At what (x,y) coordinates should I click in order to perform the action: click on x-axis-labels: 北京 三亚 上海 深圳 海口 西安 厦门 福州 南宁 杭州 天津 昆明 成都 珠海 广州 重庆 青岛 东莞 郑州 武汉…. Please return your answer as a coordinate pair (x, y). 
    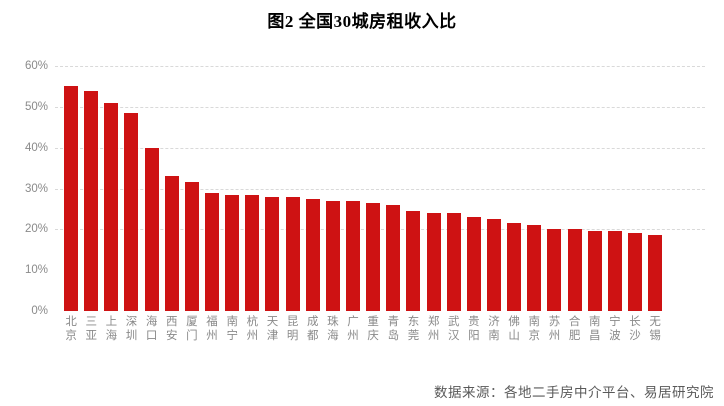
    Looking at the image, I should click on (363, 330).